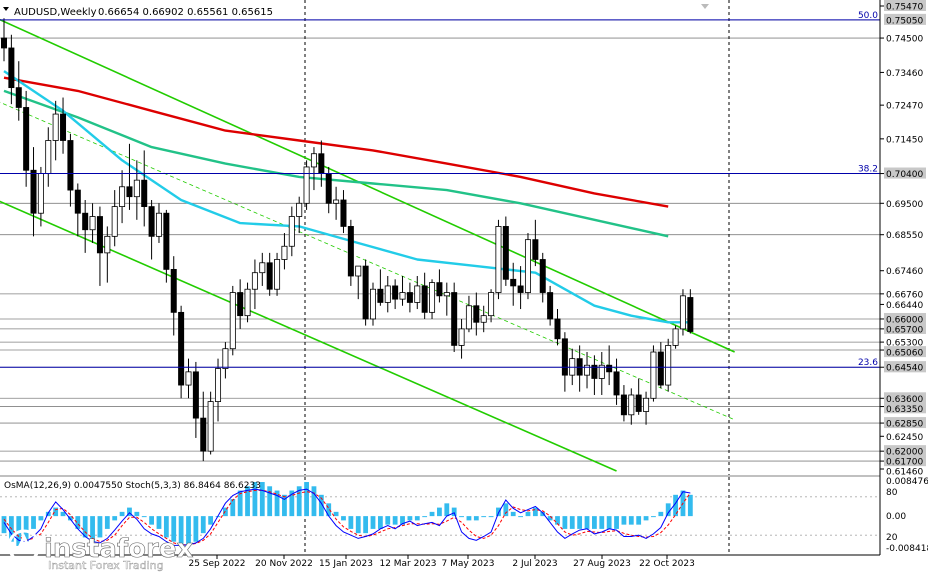 This screenshot has height=573, width=928. What do you see at coordinates (904, 438) in the screenshot?
I see `price-label: 0.62450` at bounding box center [904, 438].